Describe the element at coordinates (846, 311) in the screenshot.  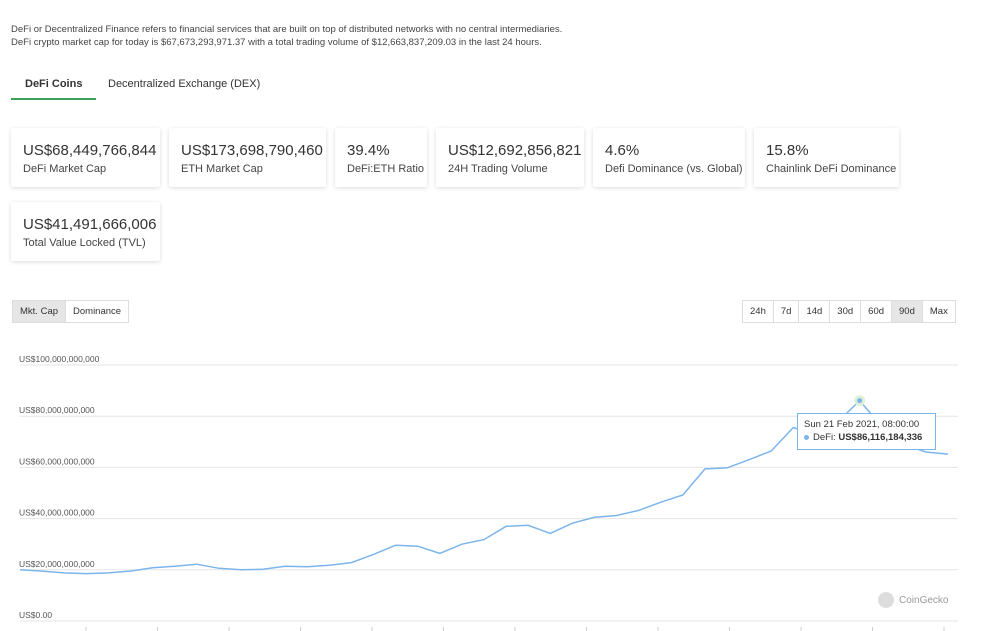
I see `range-30d: 30d` at that location.